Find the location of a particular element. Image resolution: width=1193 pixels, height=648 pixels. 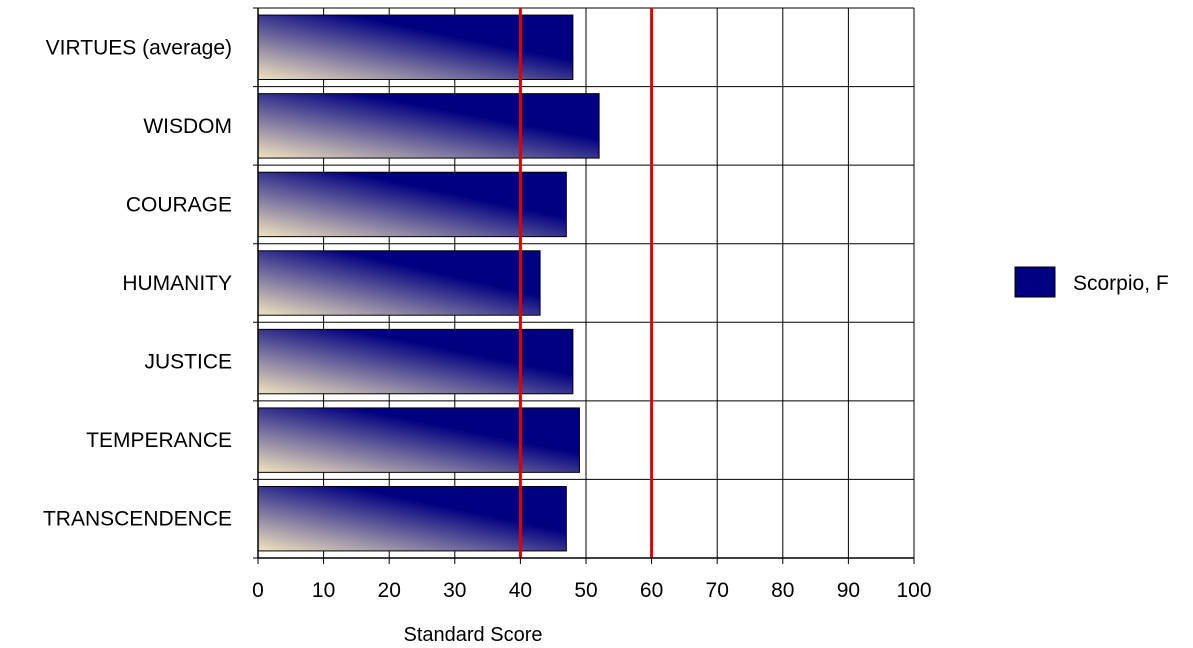

category-label: HUMANITY is located at coordinates (177, 283).